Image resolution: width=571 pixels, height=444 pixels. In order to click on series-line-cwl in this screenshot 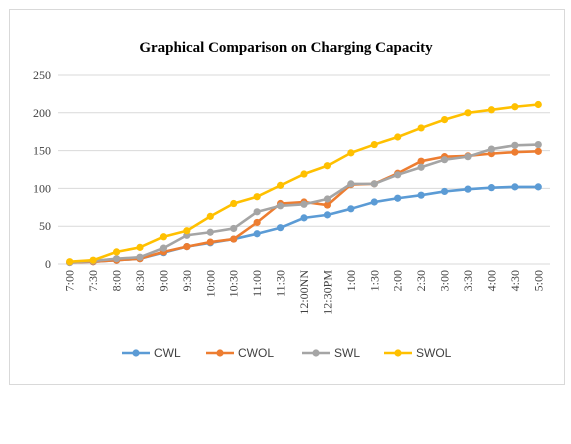, I will do `click(304, 224)`.